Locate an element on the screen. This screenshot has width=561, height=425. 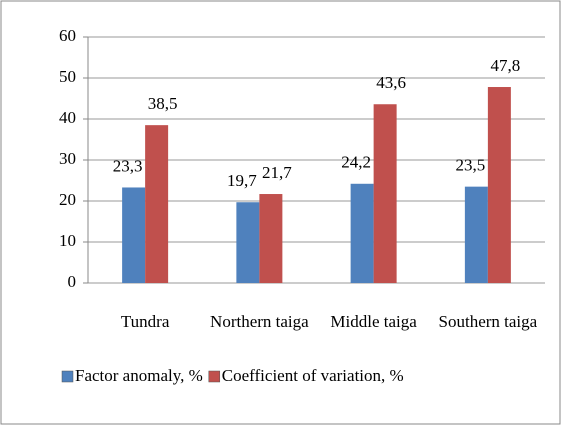
x-tick-label: Middle taiga is located at coordinates (373, 321).